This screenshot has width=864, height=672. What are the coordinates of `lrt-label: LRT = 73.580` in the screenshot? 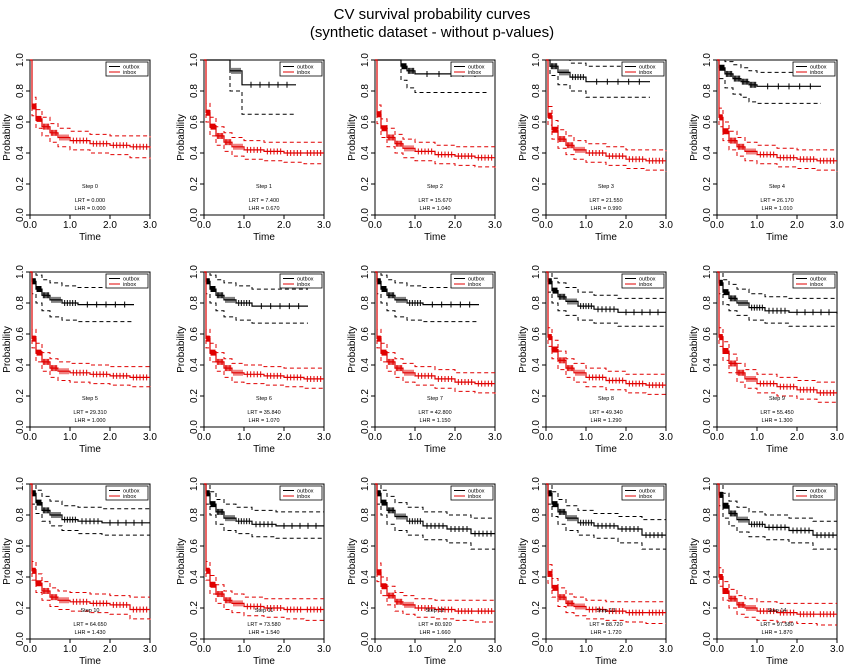 It's located at (263, 625).